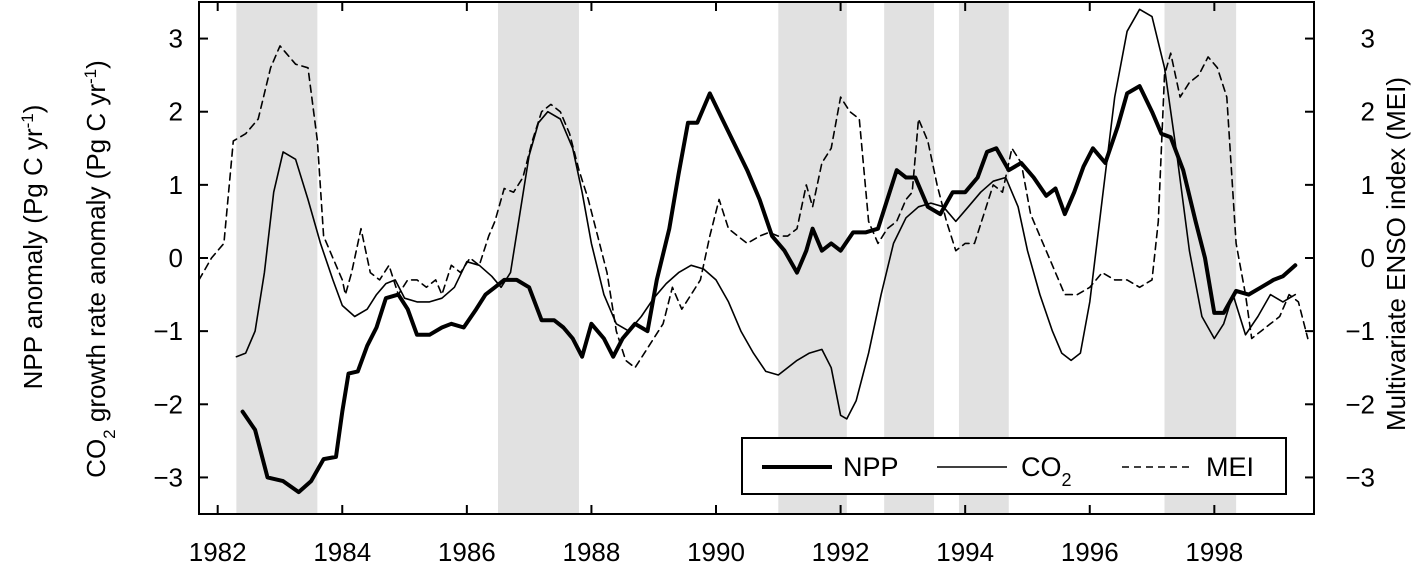 This screenshot has height=573, width=1423. Describe the element at coordinates (965, 552) in the screenshot. I see `x-tick-label: 1994` at that location.